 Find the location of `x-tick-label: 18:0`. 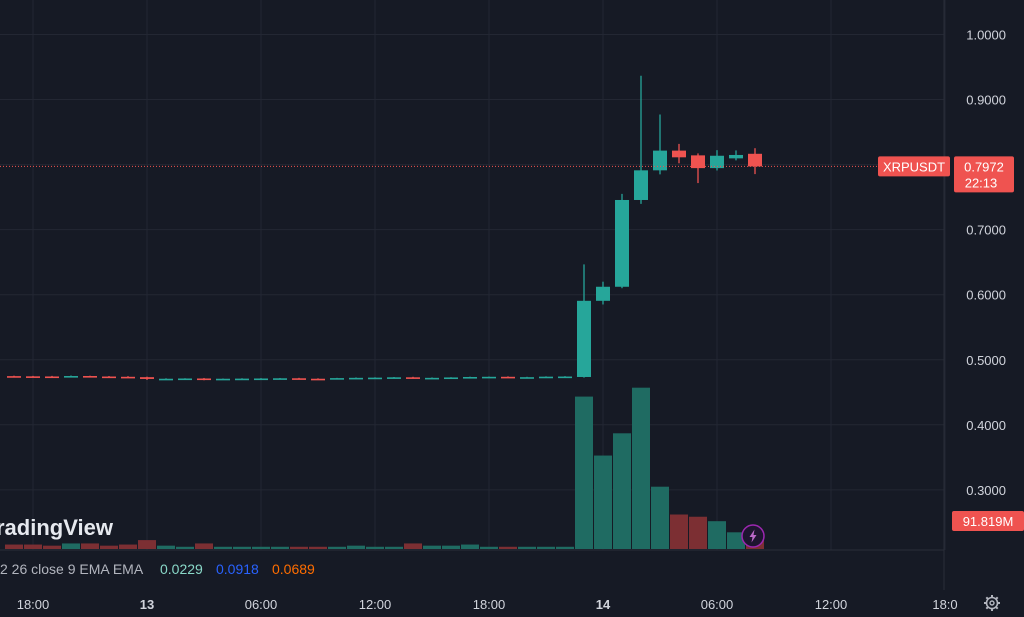

x-tick-label: 18:0 is located at coordinates (944, 604).